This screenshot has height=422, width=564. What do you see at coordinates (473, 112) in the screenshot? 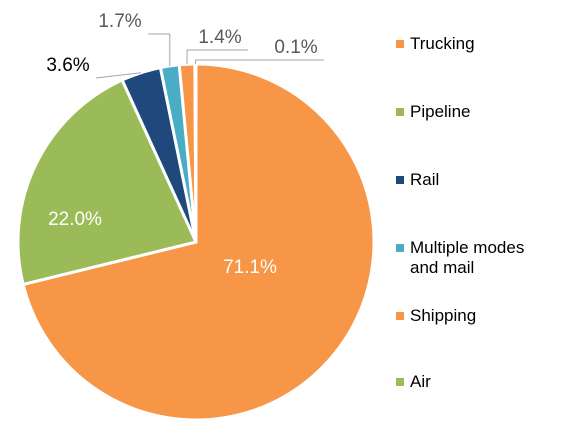
I see `legend-item: Pipeline` at bounding box center [473, 112].